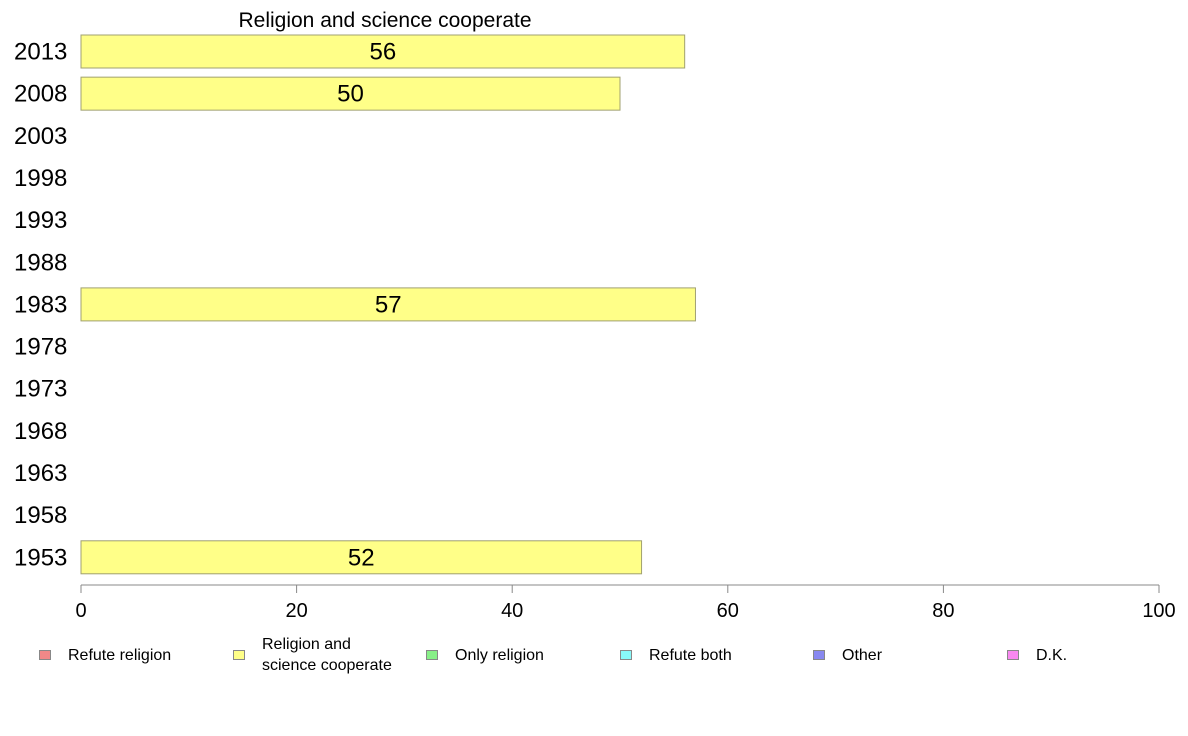  I want to click on legend-label: Refute religion, so click(120, 655).